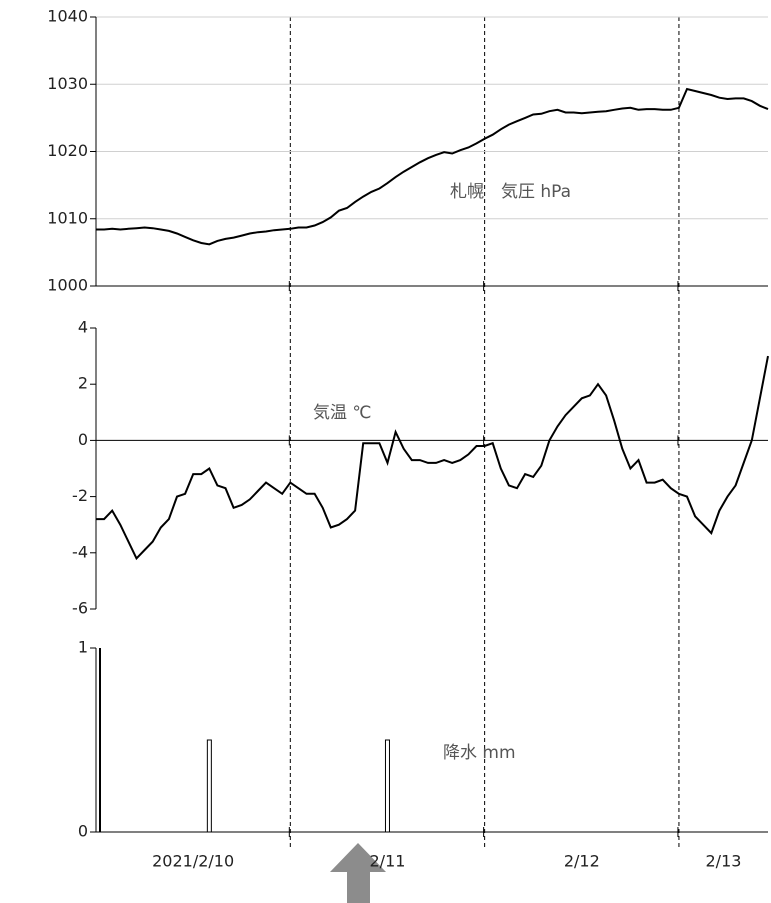  Describe the element at coordinates (342, 413) in the screenshot. I see `annotation: 気温 ℃` at that location.